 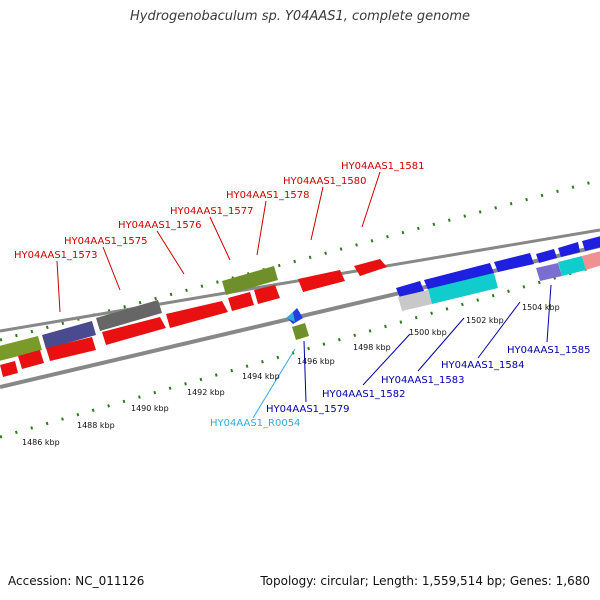 What do you see at coordinates (324, 181) in the screenshot?
I see `gene-label: HY04AAS1_1580` at bounding box center [324, 181].